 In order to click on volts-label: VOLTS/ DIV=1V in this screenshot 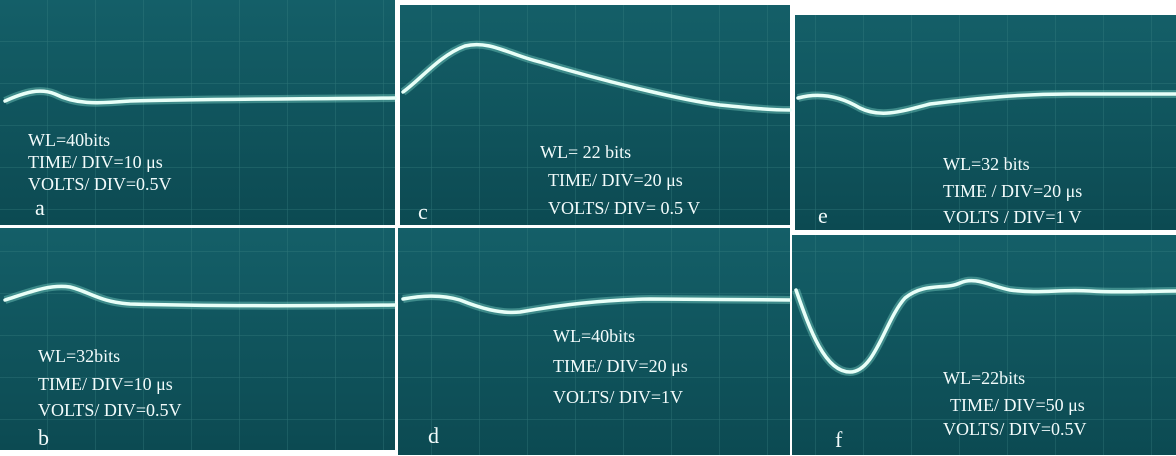, I will do `click(618, 397)`.